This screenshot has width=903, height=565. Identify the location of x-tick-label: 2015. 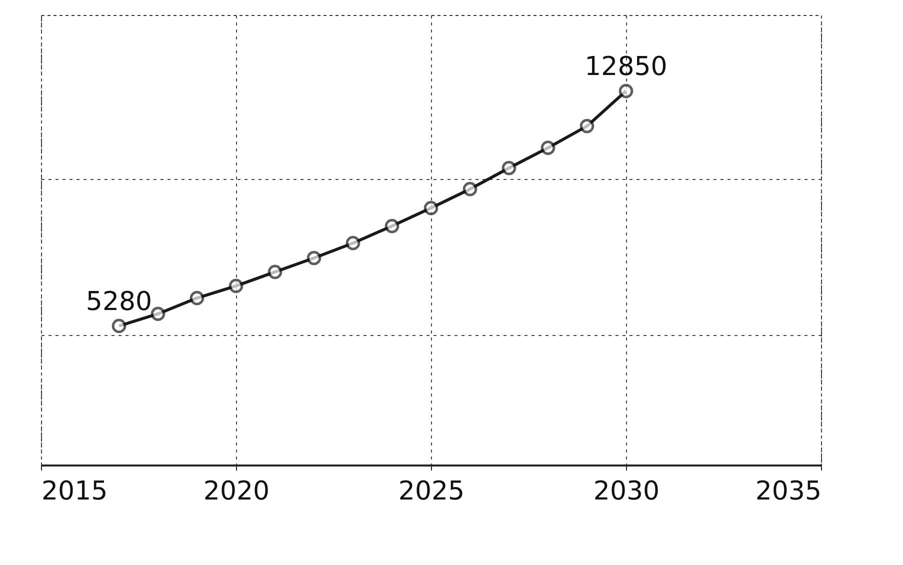
(75, 491).